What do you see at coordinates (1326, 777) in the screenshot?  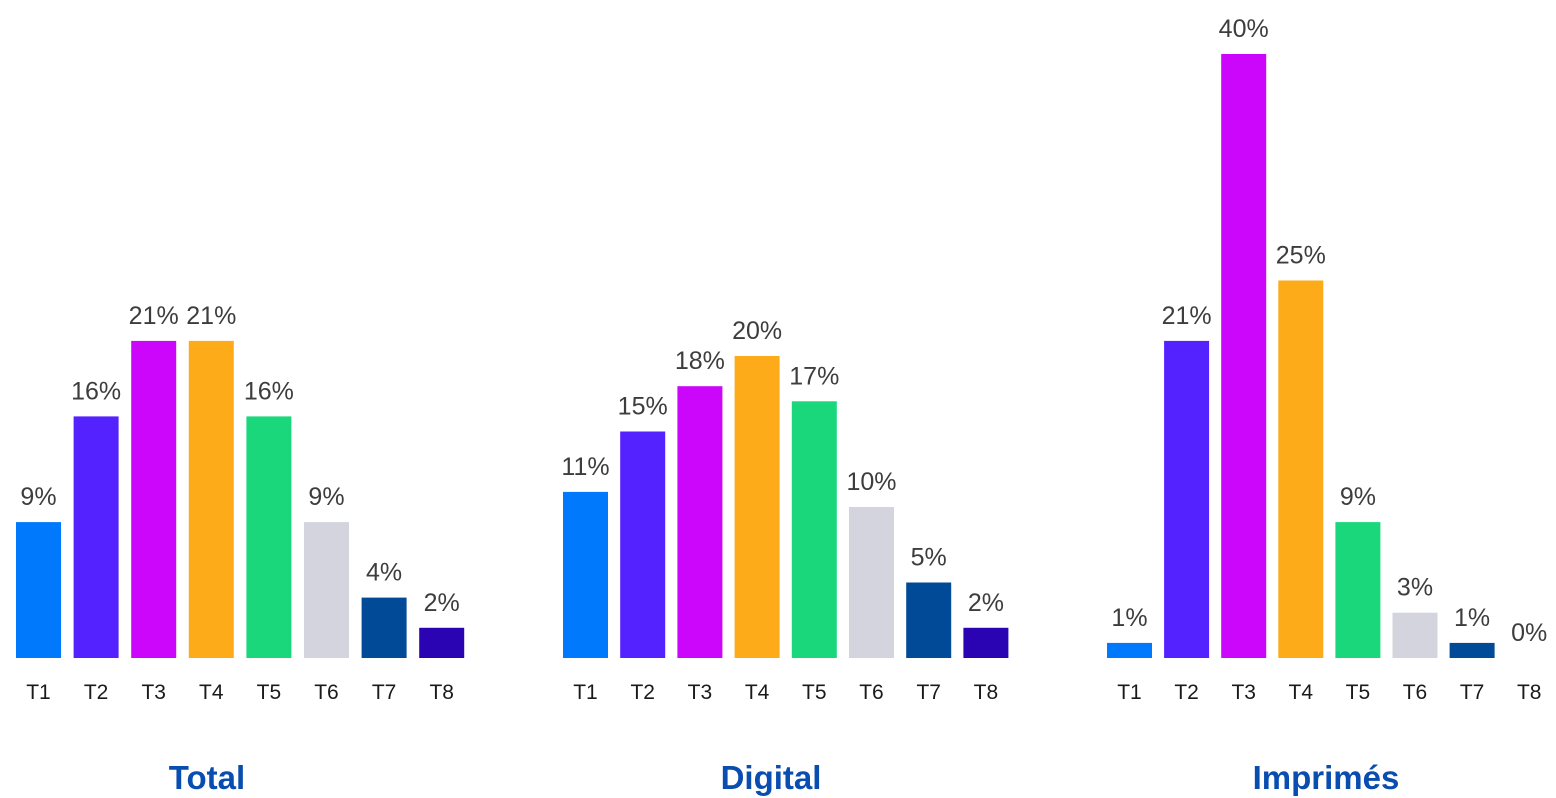 I see `chart-title: Imprimés` at bounding box center [1326, 777].